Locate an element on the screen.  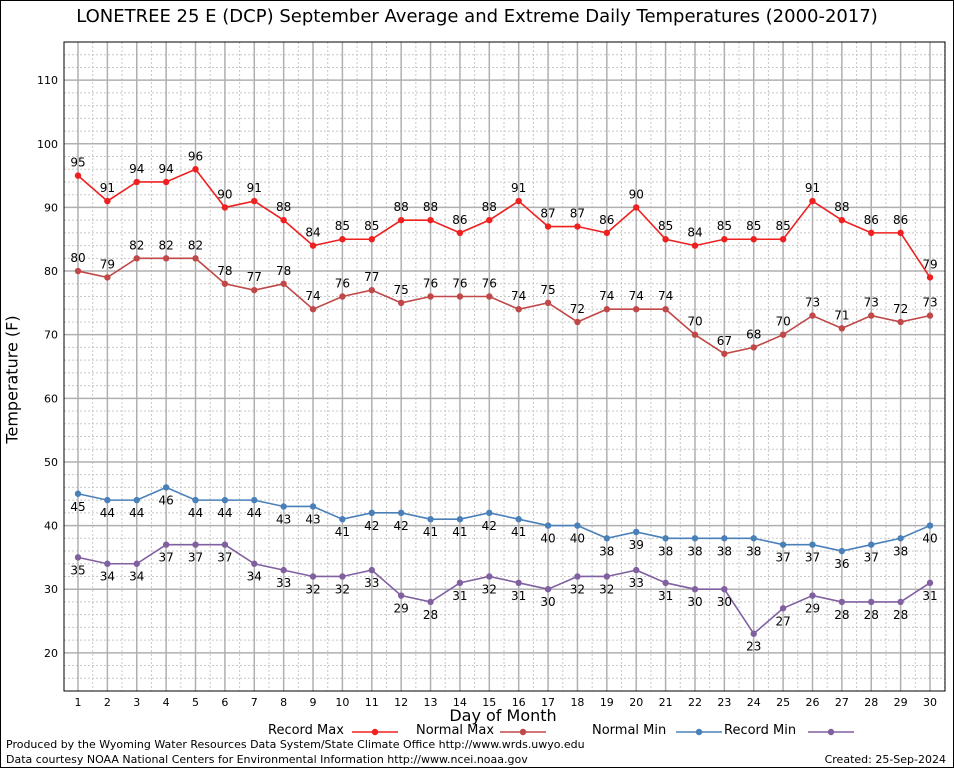
legend-label-normal-max: Normal Max is located at coordinates (455, 730).